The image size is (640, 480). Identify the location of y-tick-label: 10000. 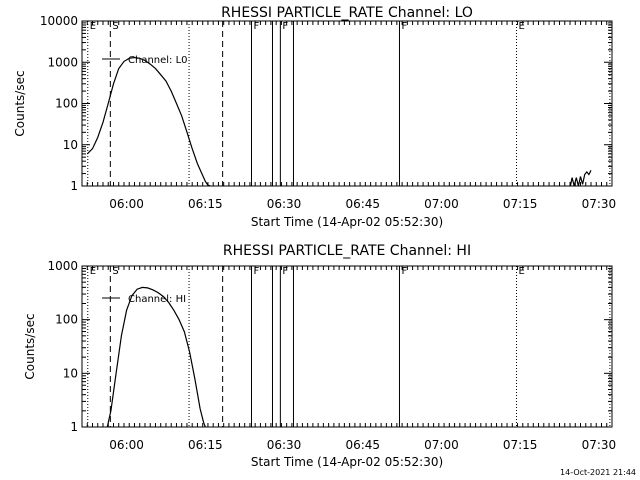
(59, 21).